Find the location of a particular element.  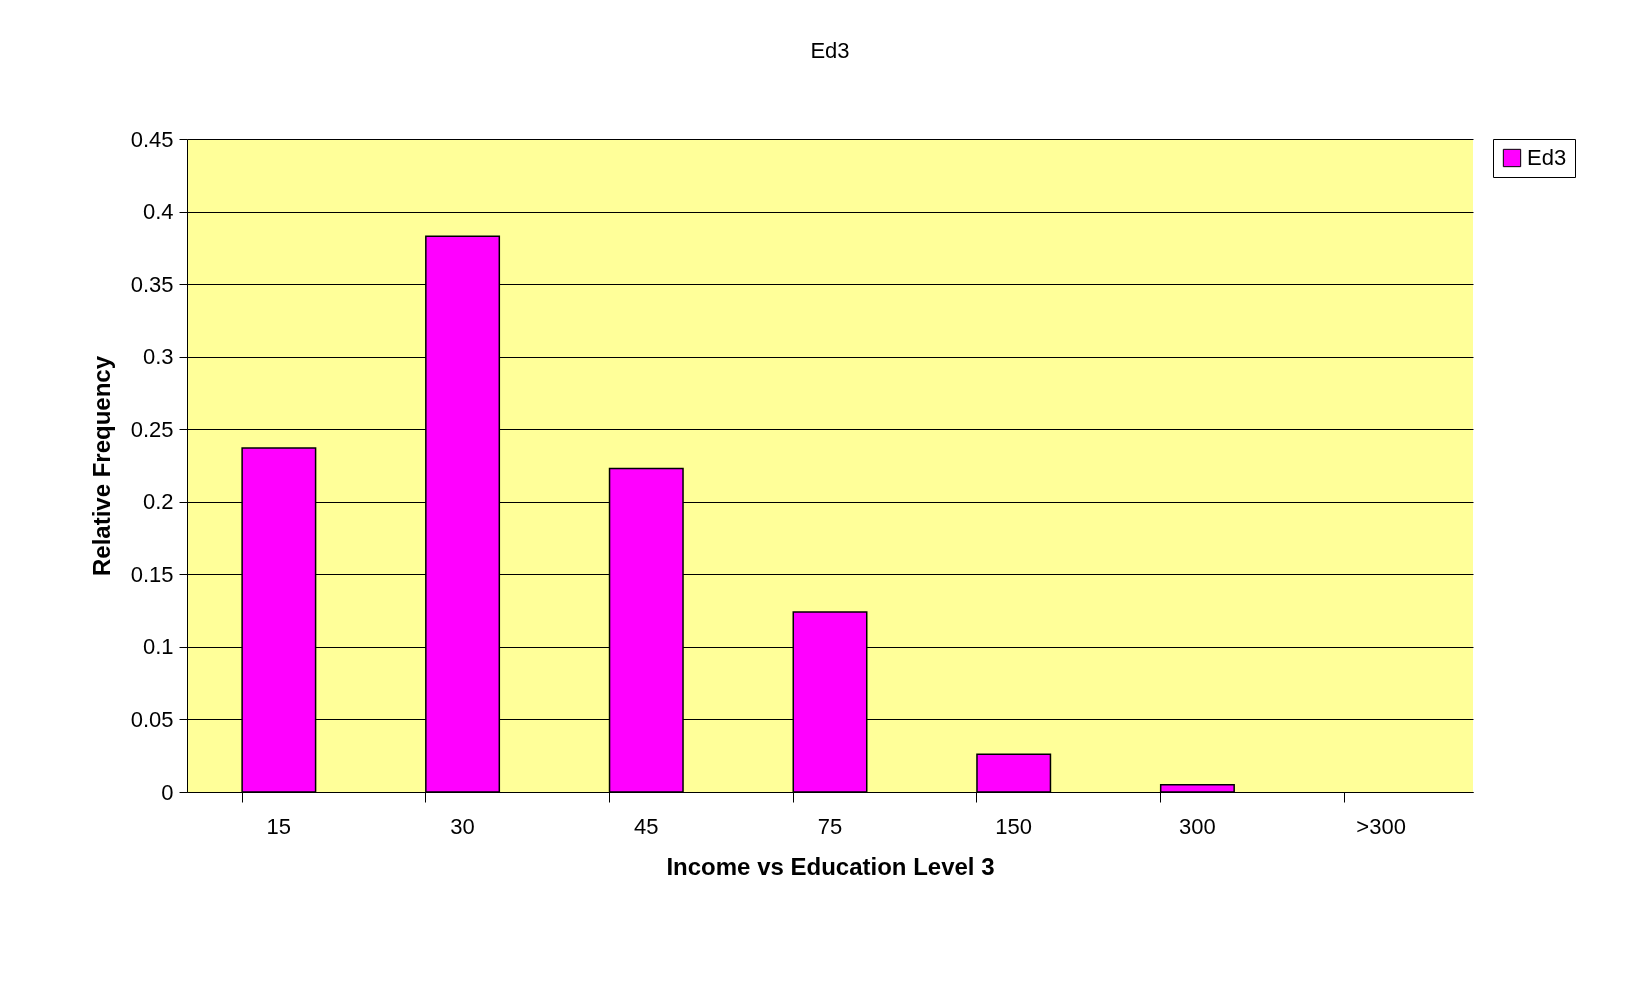

y-tick-label: 0 is located at coordinates (167, 792).